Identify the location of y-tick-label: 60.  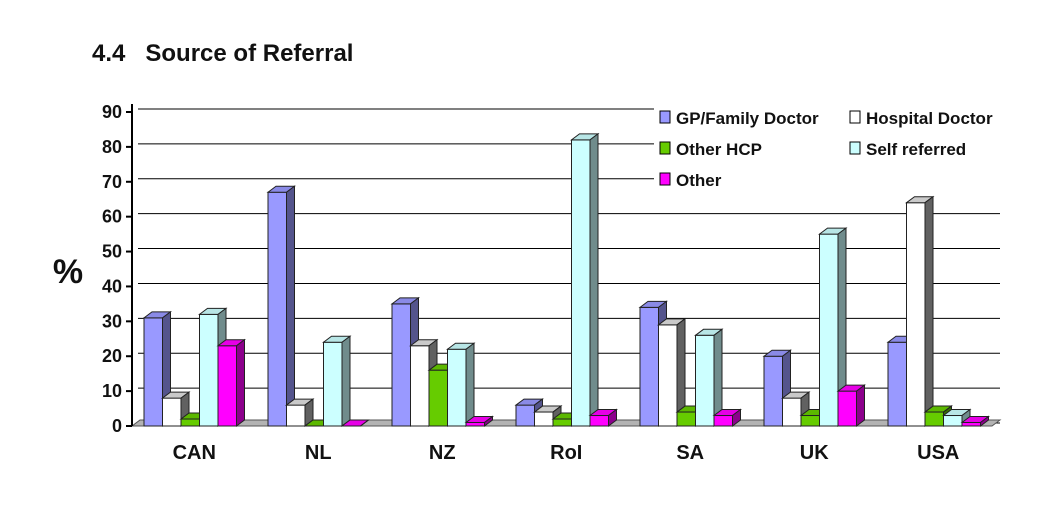
(112, 217).